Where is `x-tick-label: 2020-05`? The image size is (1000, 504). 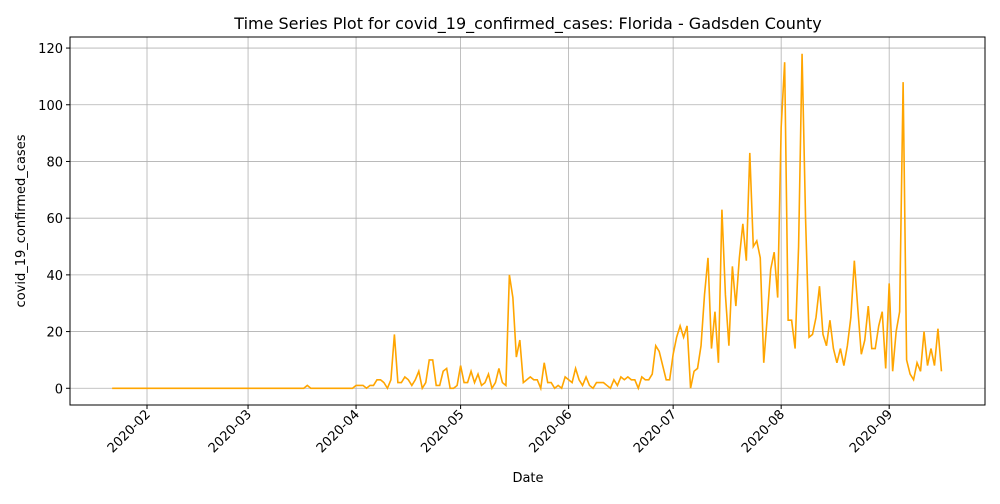
x-tick-label: 2020-05 is located at coordinates (442, 431).